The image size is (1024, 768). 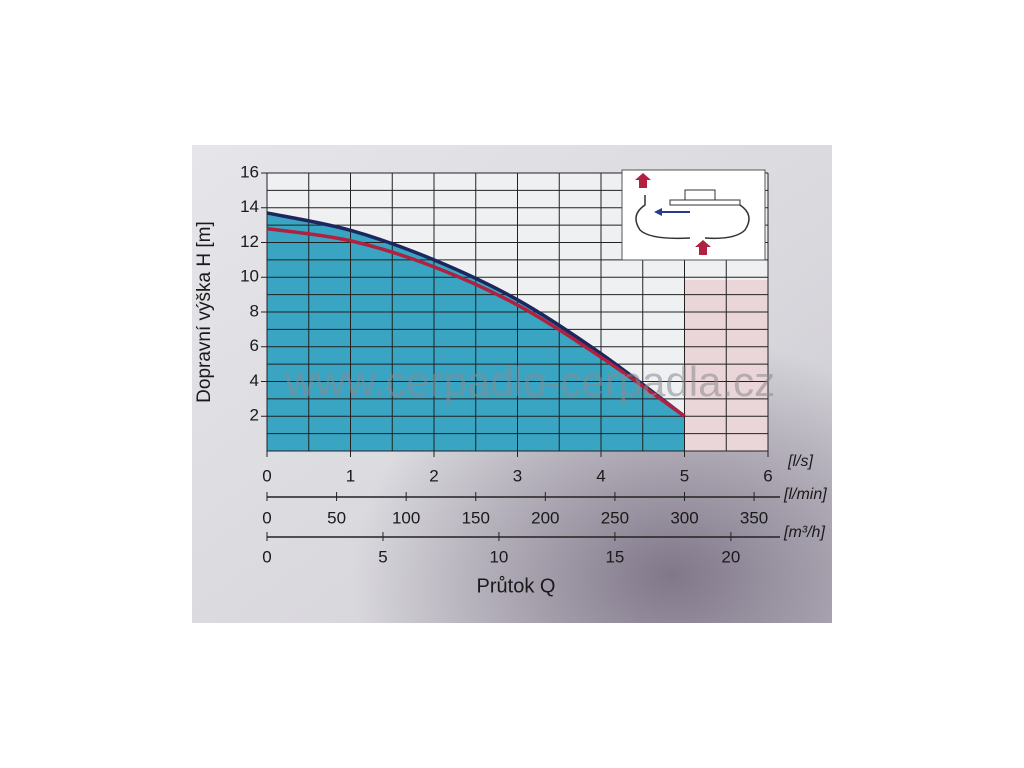 I want to click on y-tick-label: 16, so click(x=249, y=171).